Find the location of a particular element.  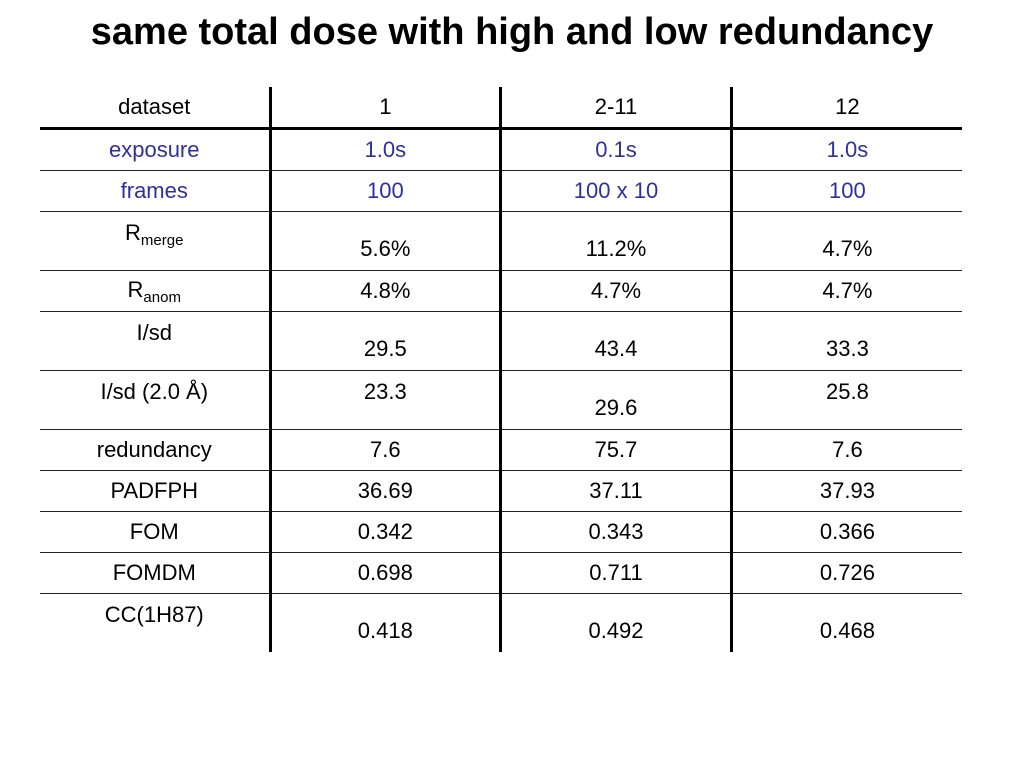

table-row-exposure: exposure 1.0s 0.1s 1.0s is located at coordinates (501, 149).